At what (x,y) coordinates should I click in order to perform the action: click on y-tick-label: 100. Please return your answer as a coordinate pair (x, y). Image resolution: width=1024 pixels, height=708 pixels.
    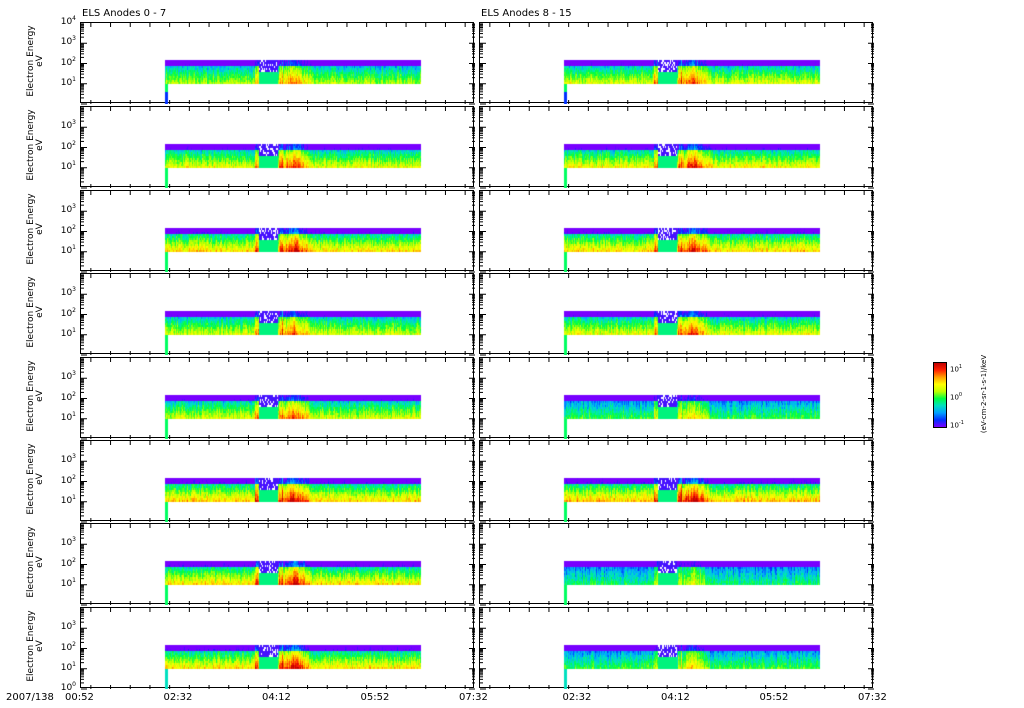
    Looking at the image, I should click on (68, 687).